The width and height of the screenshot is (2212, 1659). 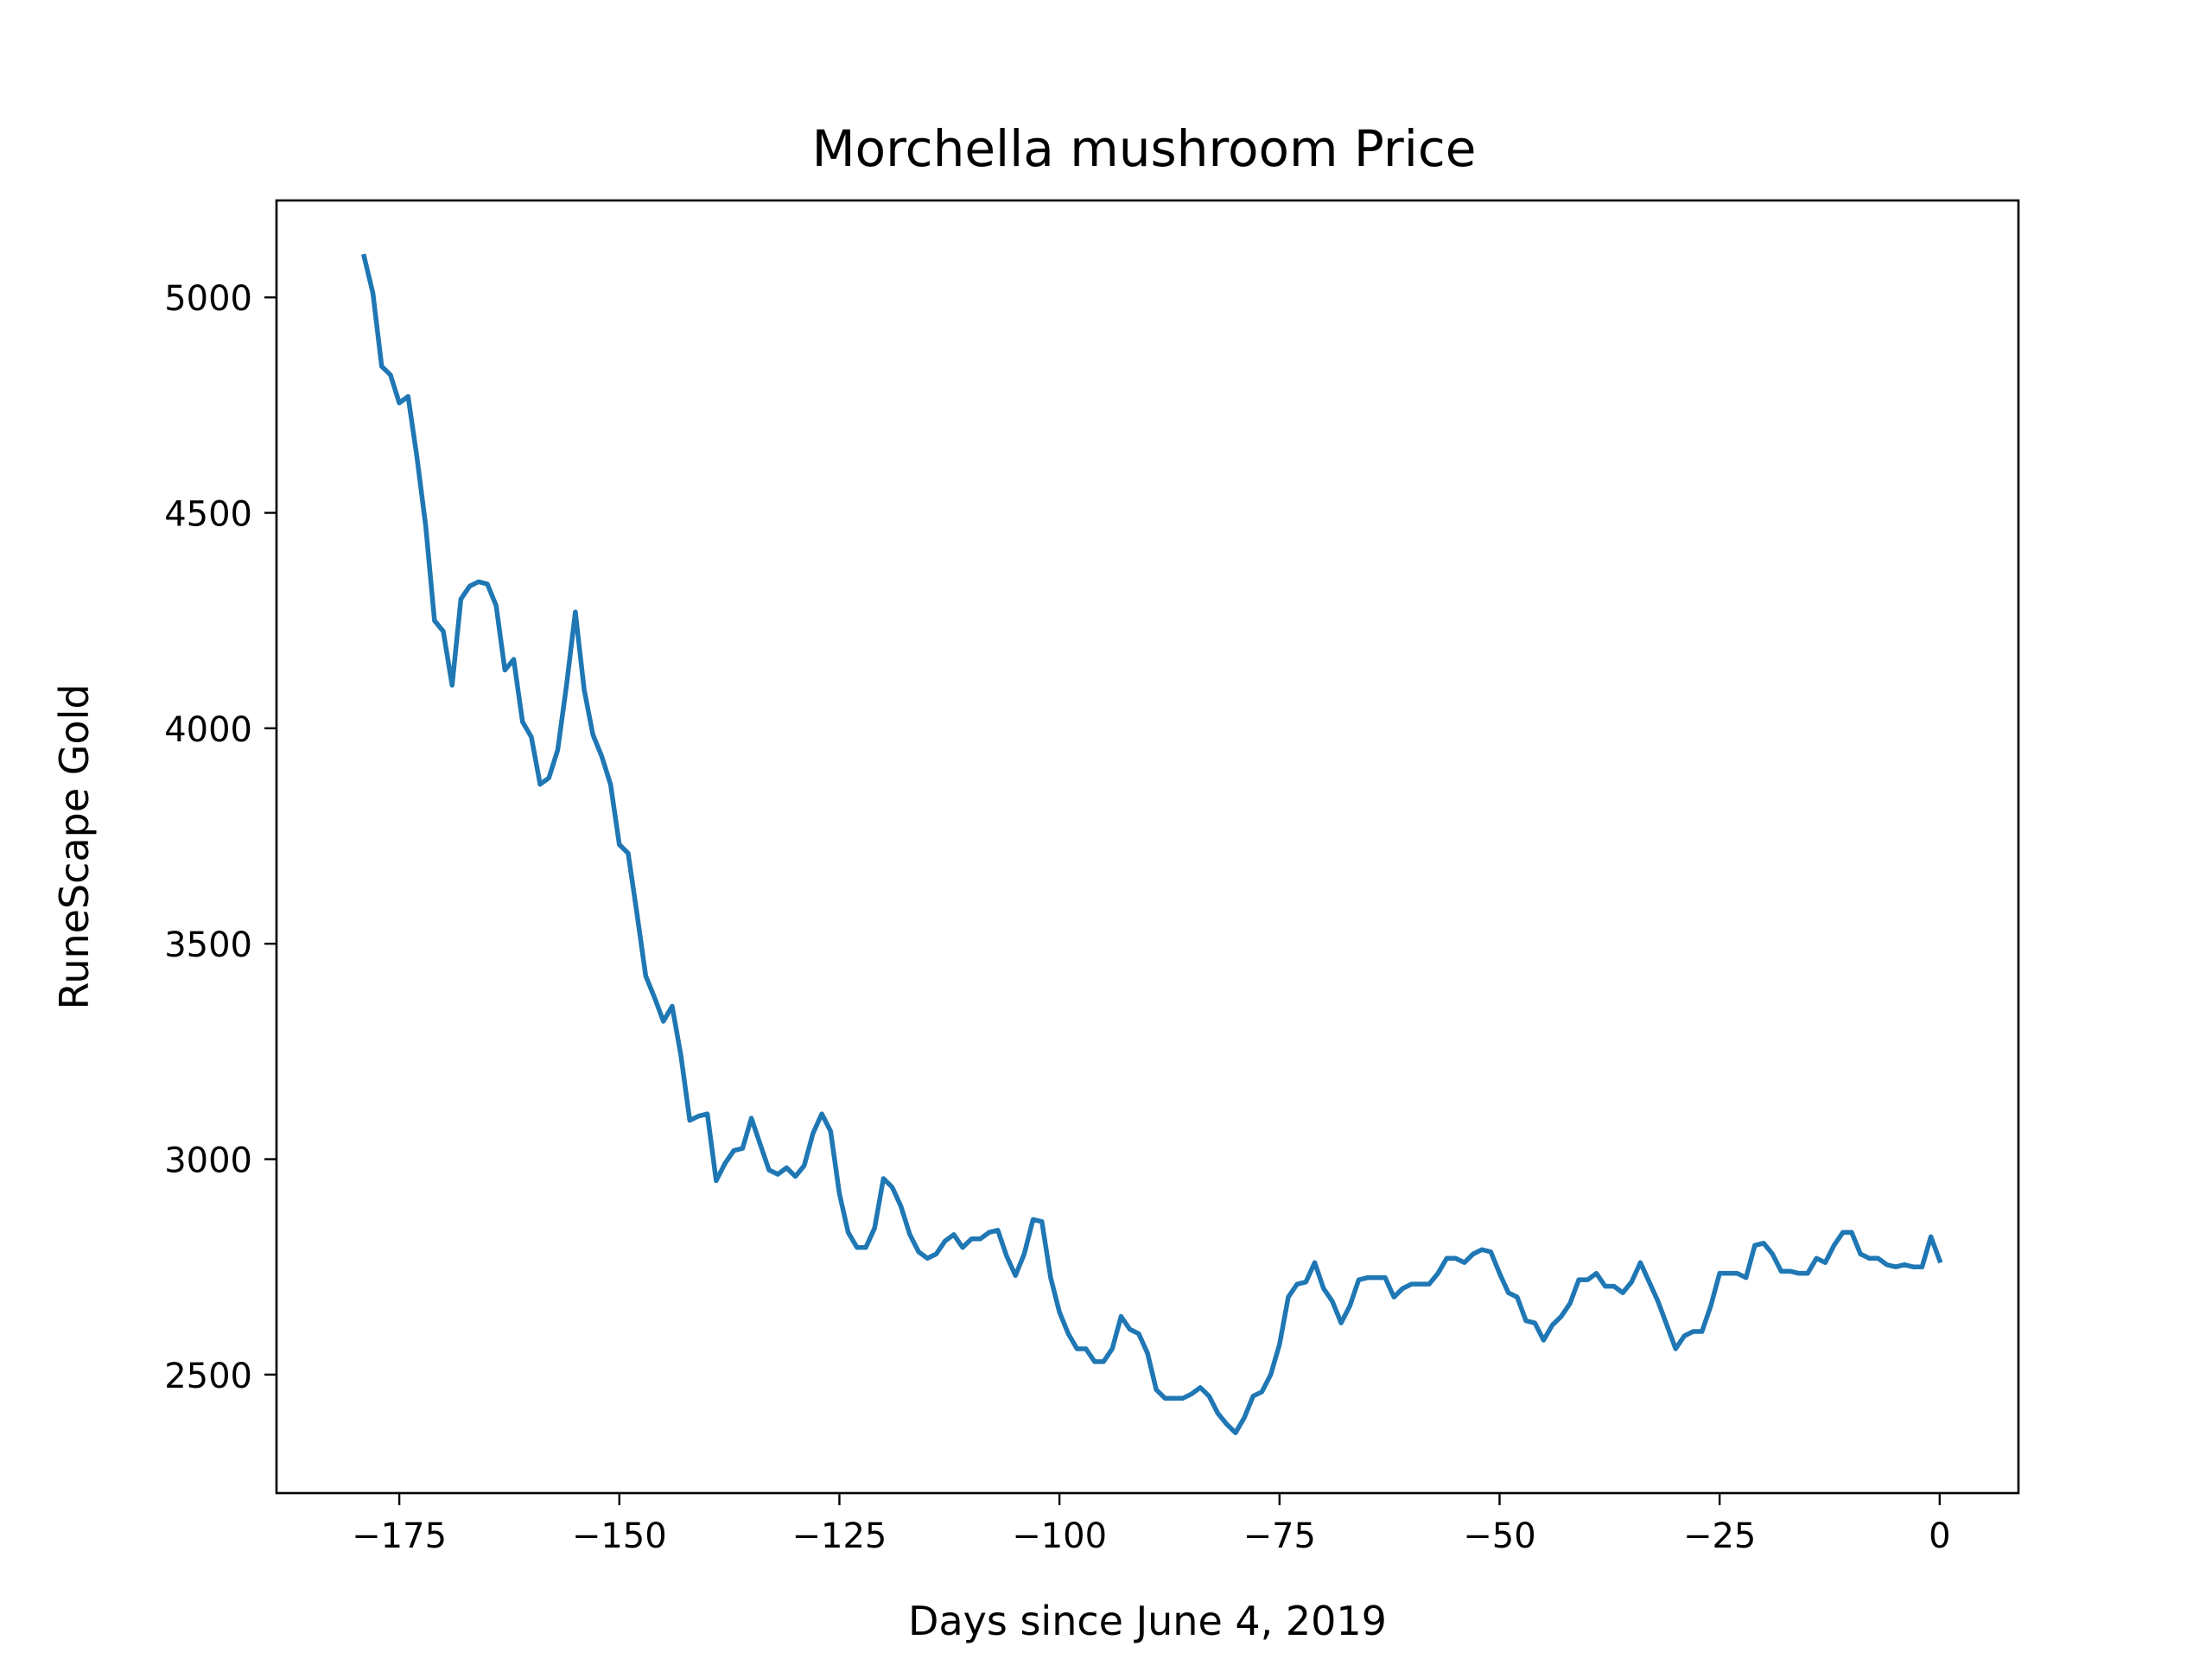 I want to click on x-tick-label: −175, so click(x=399, y=1536).